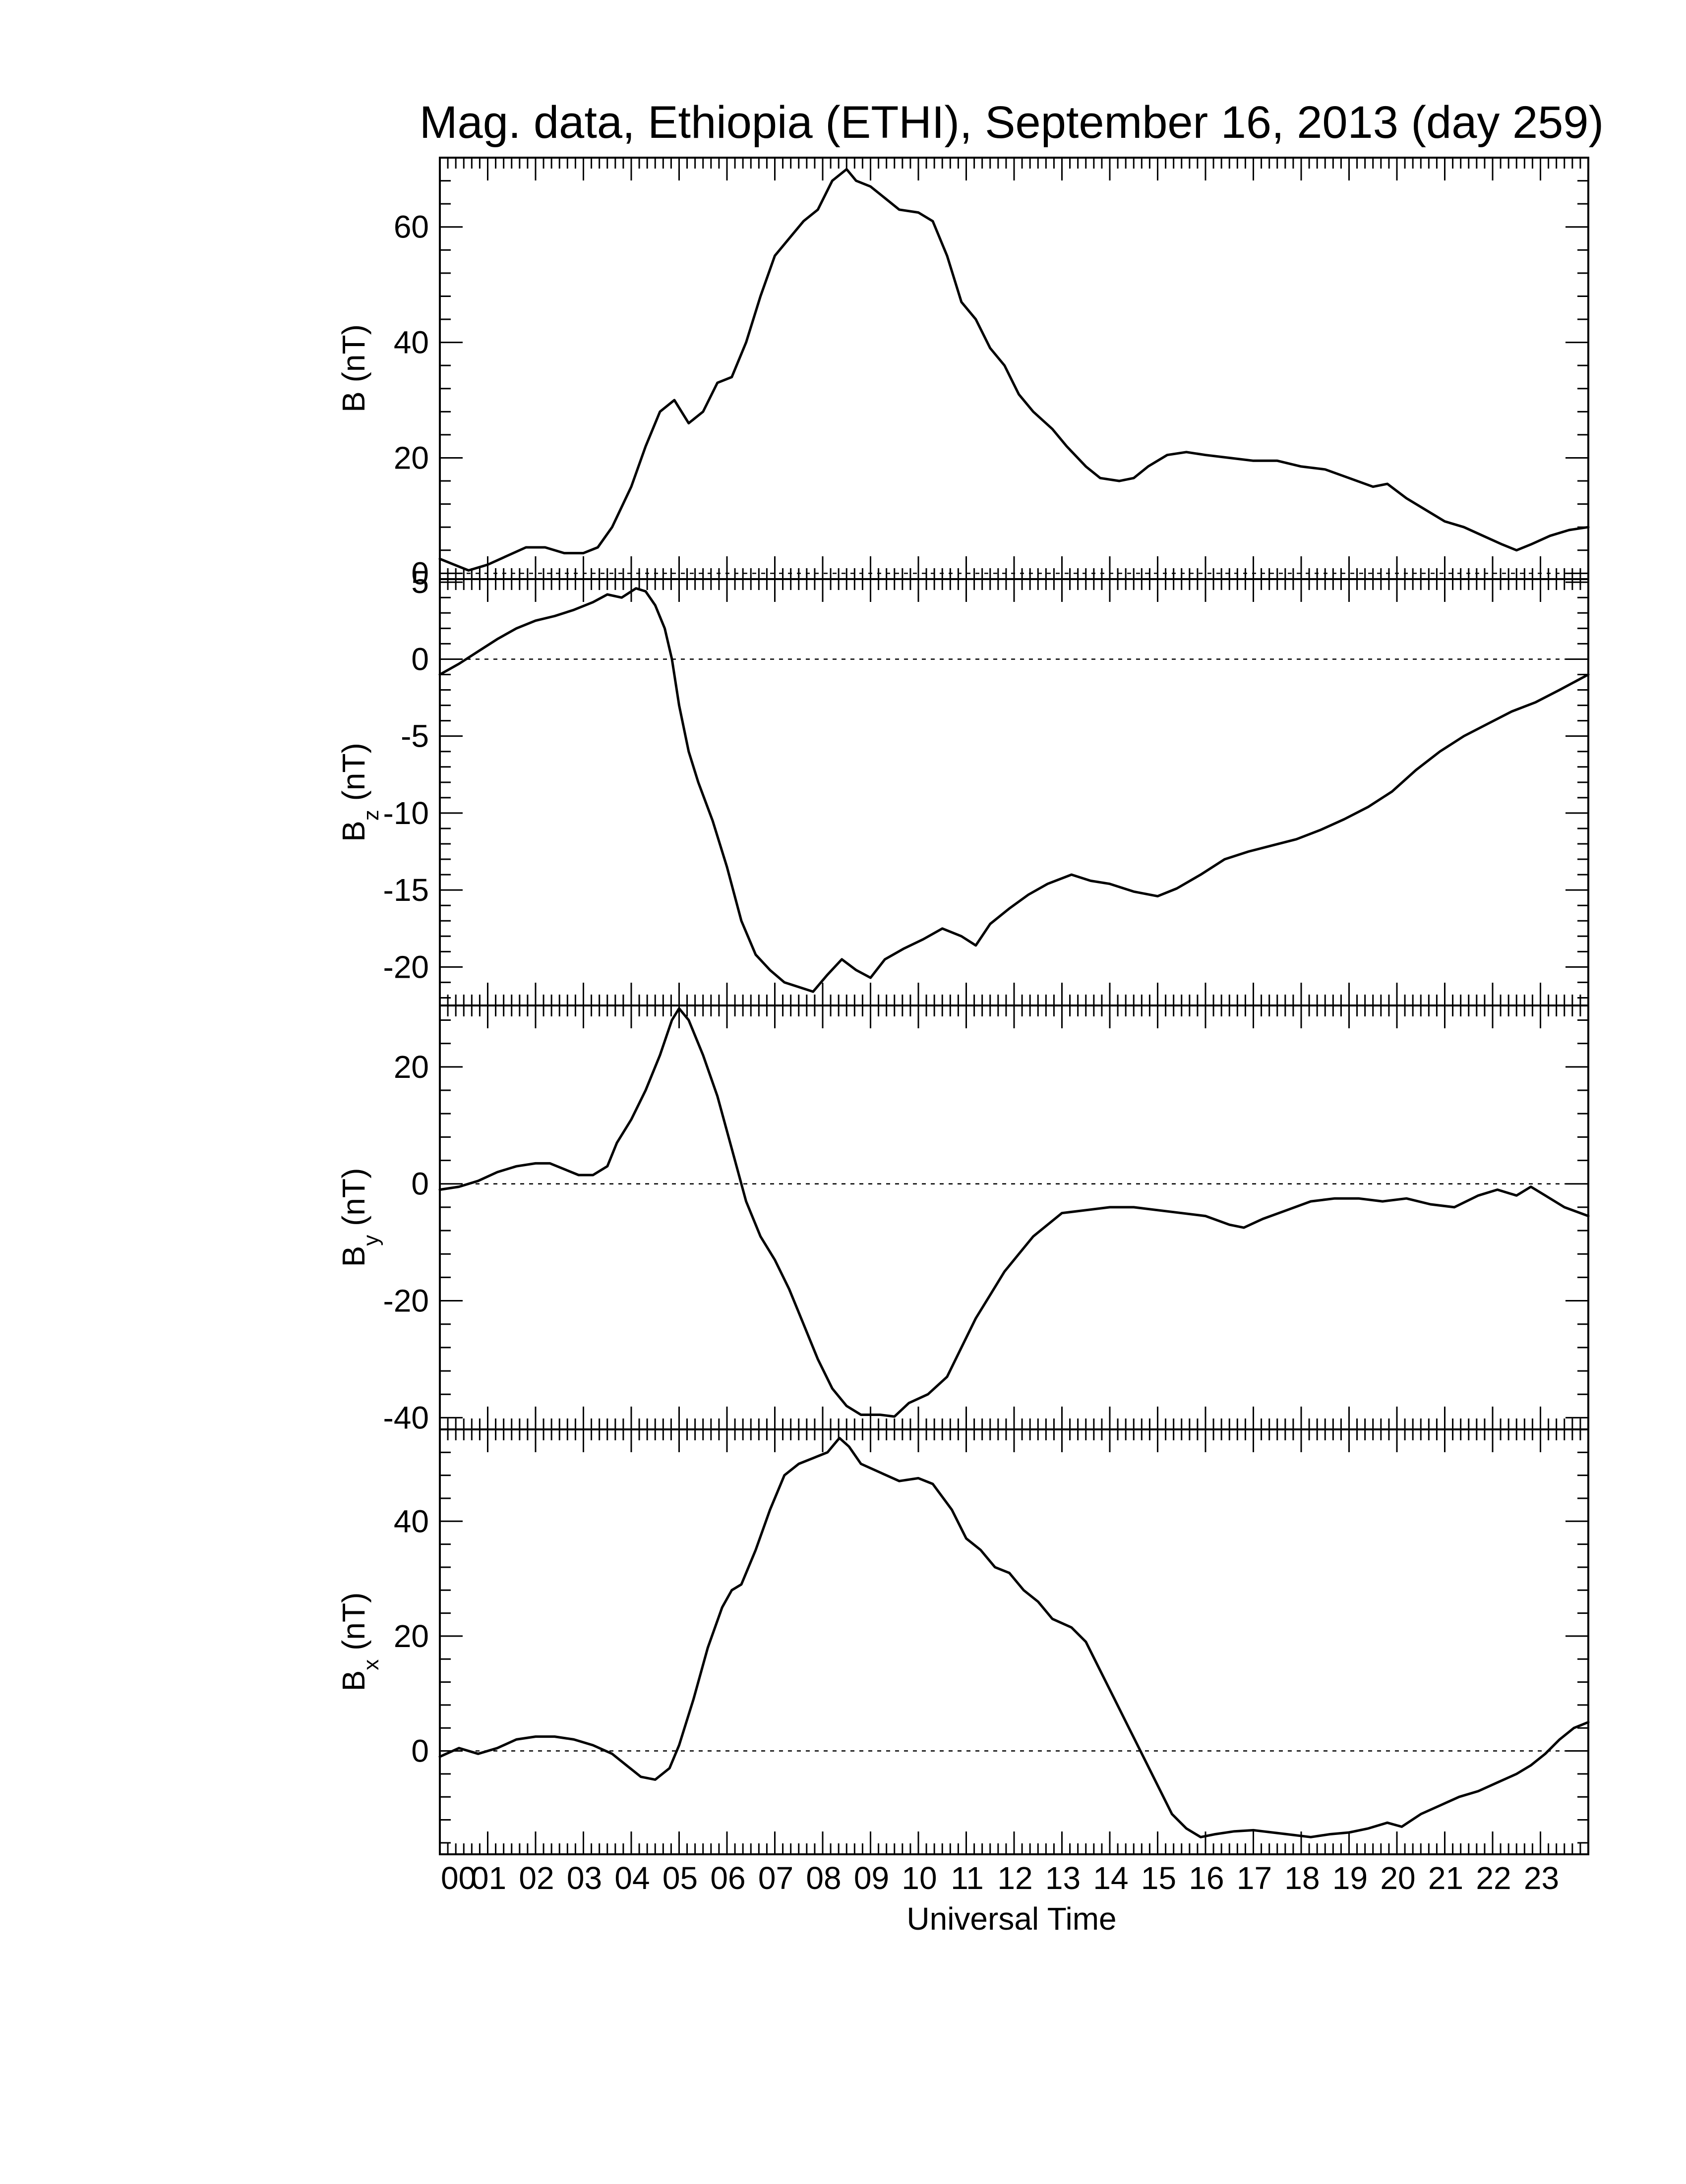 This screenshot has width=1686, height=2184. I want to click on series-line-B, so click(1014, 370).